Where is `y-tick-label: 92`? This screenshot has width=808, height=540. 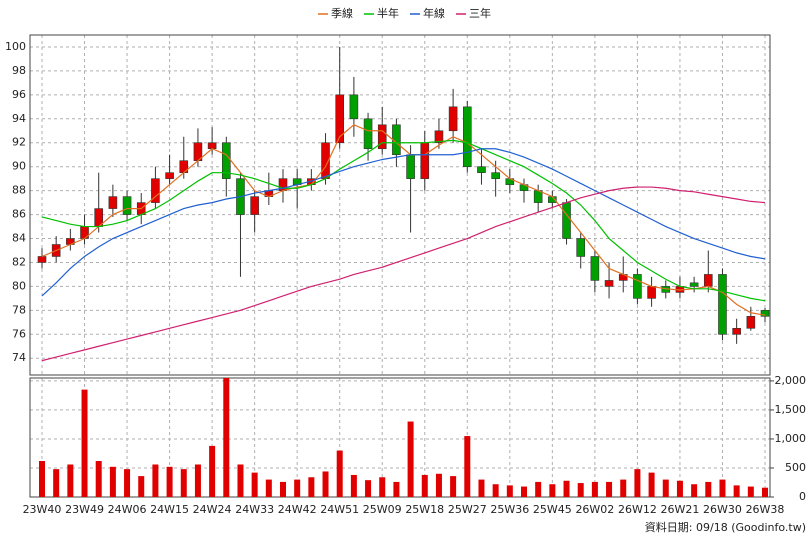 y-tick-label: 92 is located at coordinates (19, 142).